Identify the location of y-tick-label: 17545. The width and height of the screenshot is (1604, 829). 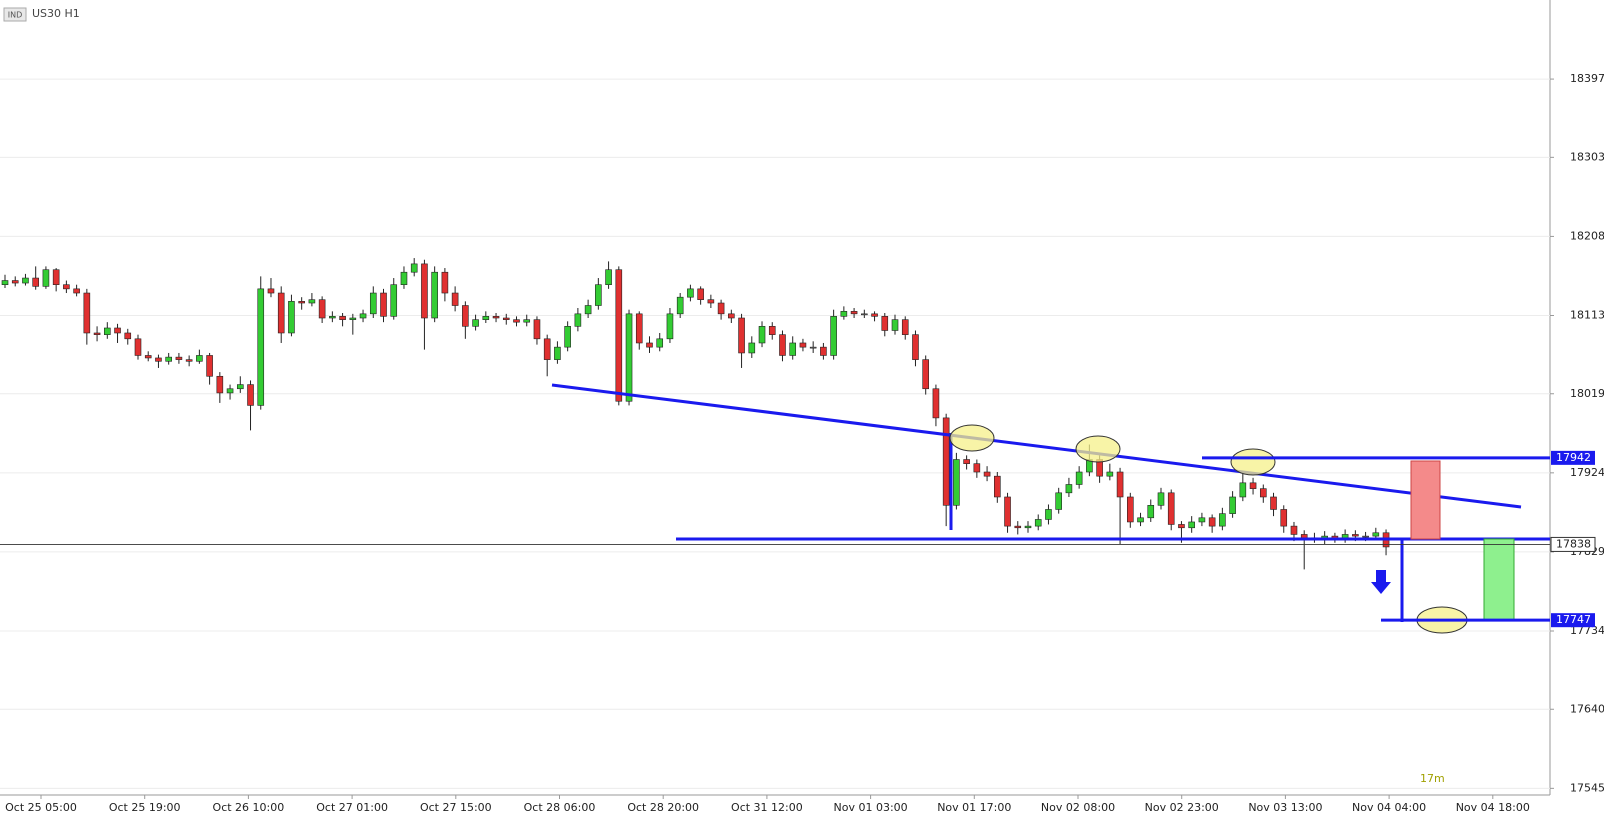
(1587, 787).